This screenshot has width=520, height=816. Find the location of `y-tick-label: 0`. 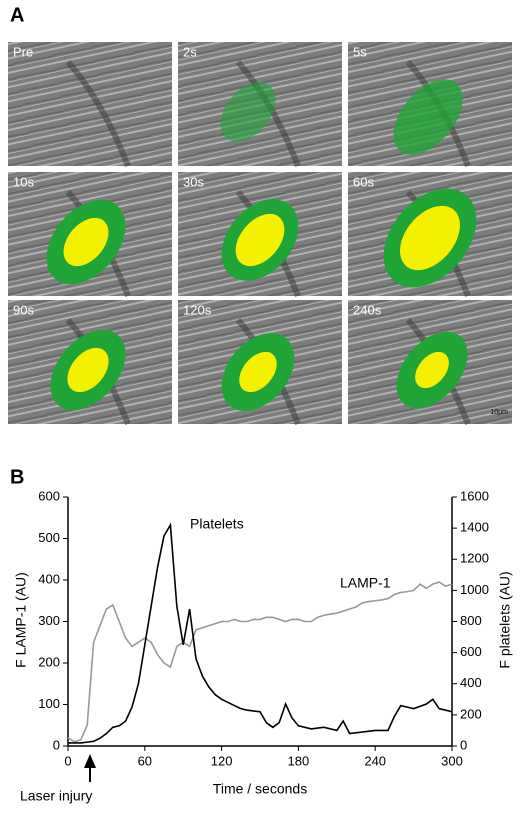

y-tick-label: 0 is located at coordinates (56, 744).